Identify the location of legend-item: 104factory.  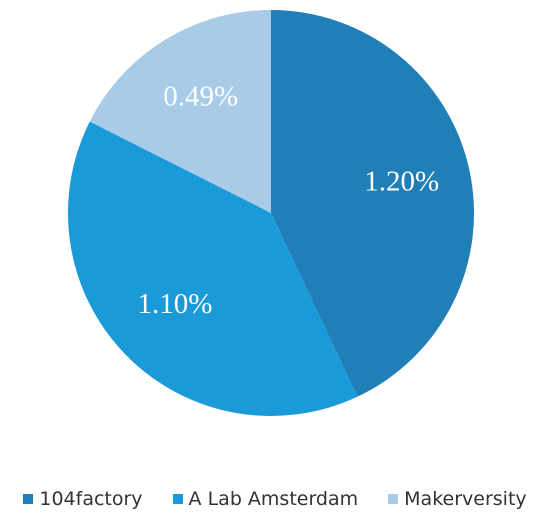
(83, 499).